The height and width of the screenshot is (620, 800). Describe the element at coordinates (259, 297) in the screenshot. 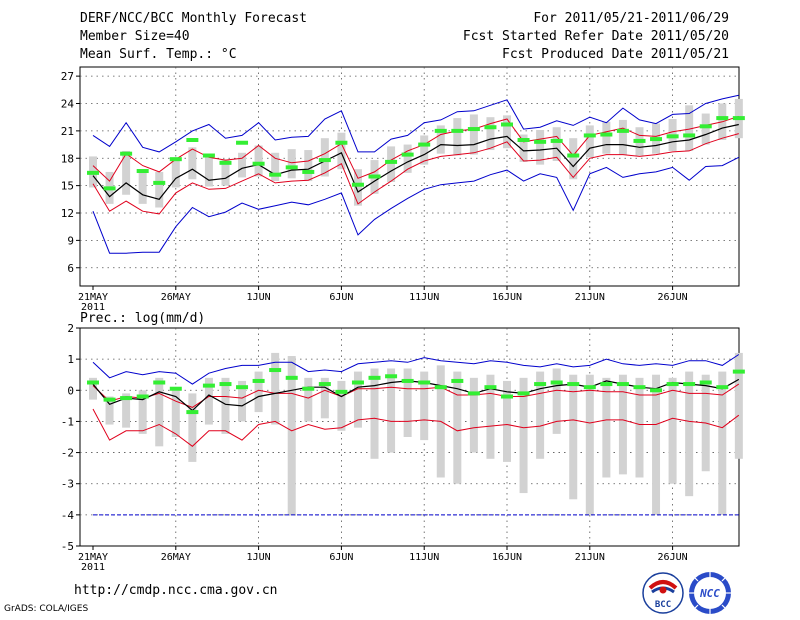

I see `temp-xtick-label: 1JUN` at that location.